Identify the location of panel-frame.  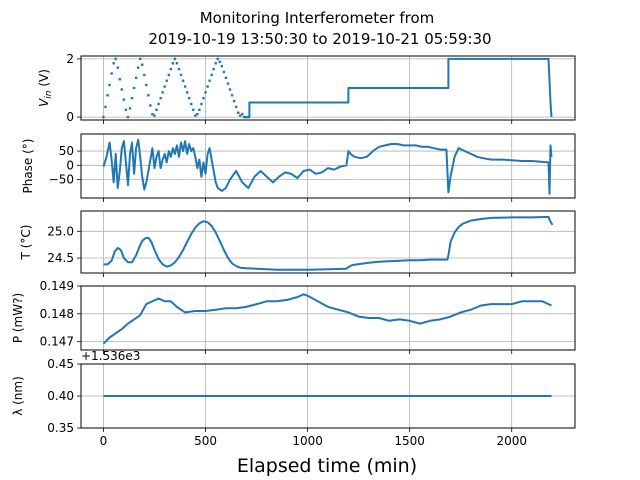
(328, 318).